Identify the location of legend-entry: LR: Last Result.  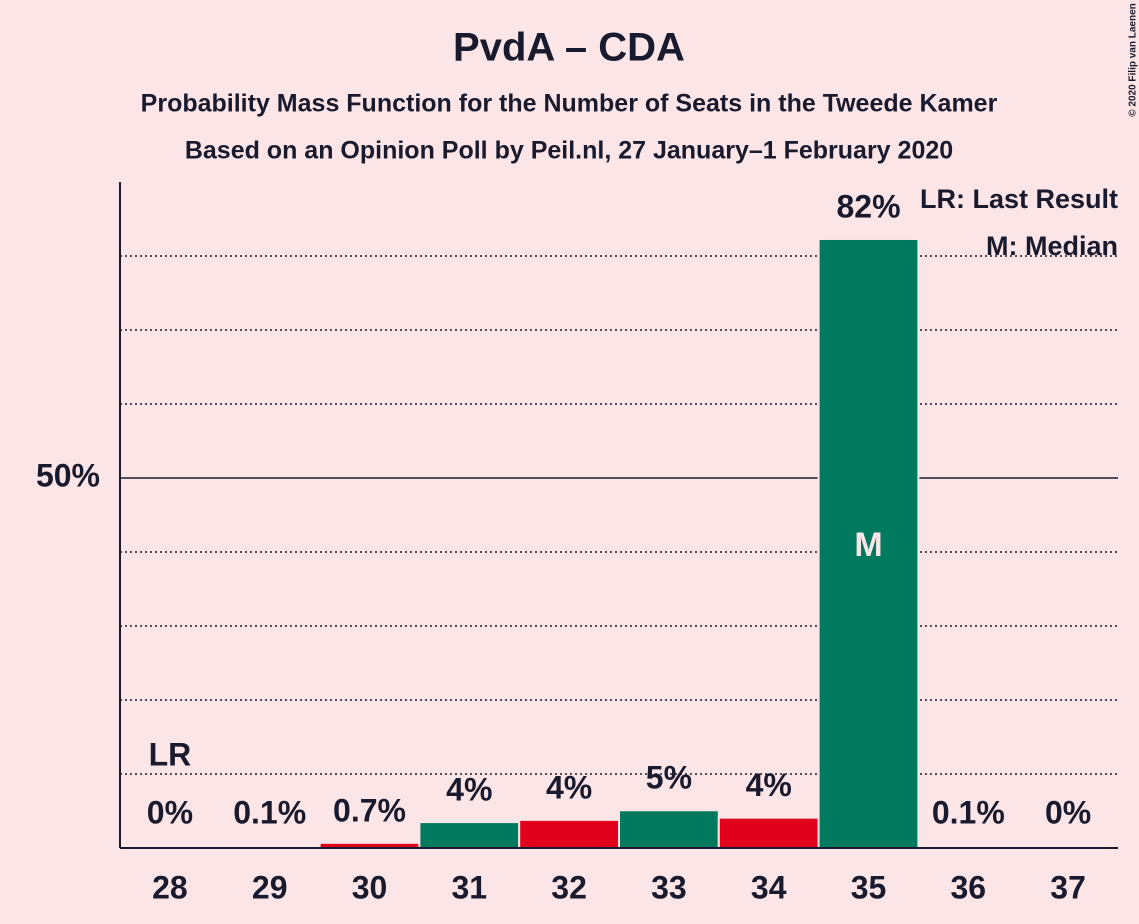
(1019, 199).